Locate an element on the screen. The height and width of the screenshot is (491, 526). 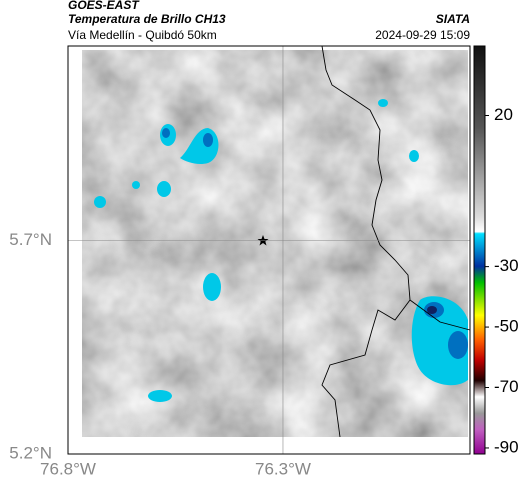
colorbar-tick-label: 20 is located at coordinates (503, 114).